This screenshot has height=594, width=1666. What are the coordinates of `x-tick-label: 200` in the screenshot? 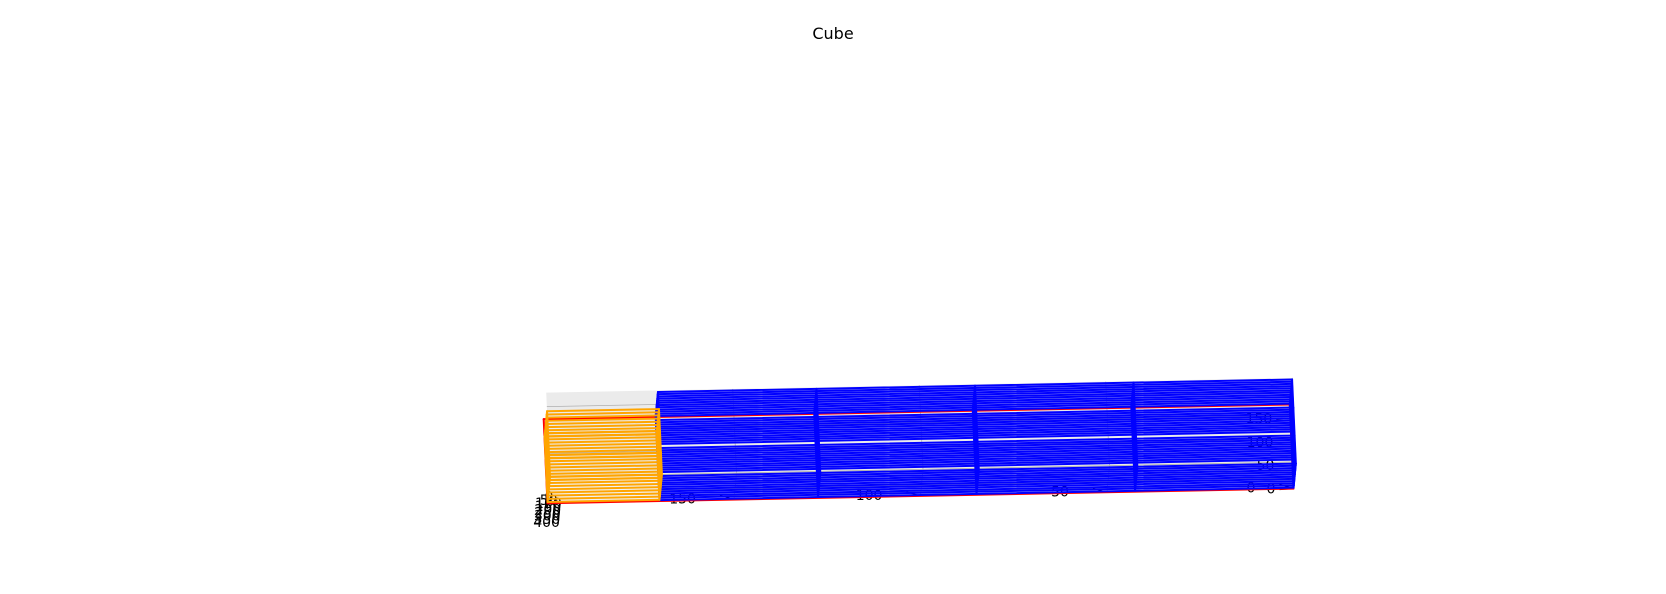 It's located at (547, 510).